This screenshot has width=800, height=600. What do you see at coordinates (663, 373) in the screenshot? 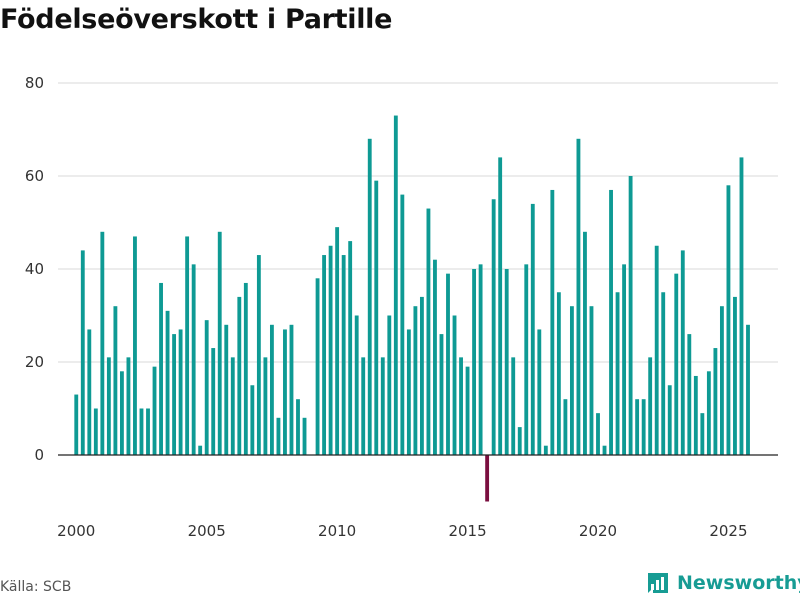
I see `bar-2022-q3` at bounding box center [663, 373].